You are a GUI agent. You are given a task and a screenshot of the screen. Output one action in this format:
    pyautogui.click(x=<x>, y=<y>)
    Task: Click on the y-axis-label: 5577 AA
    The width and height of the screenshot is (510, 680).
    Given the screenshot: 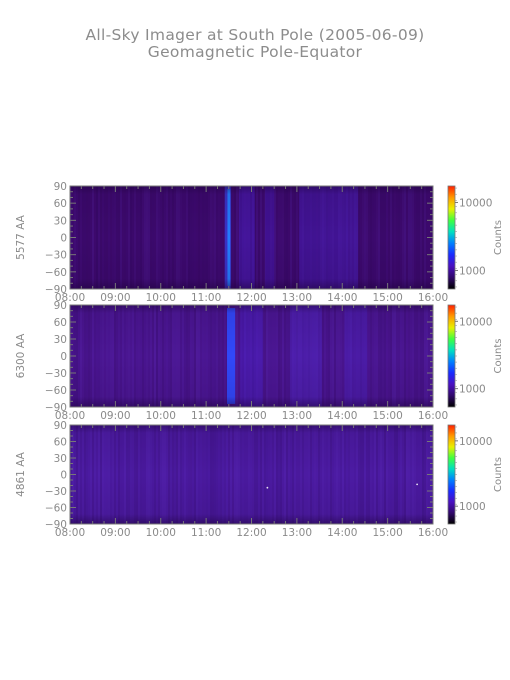 What is the action you would take?
    pyautogui.click(x=21, y=237)
    